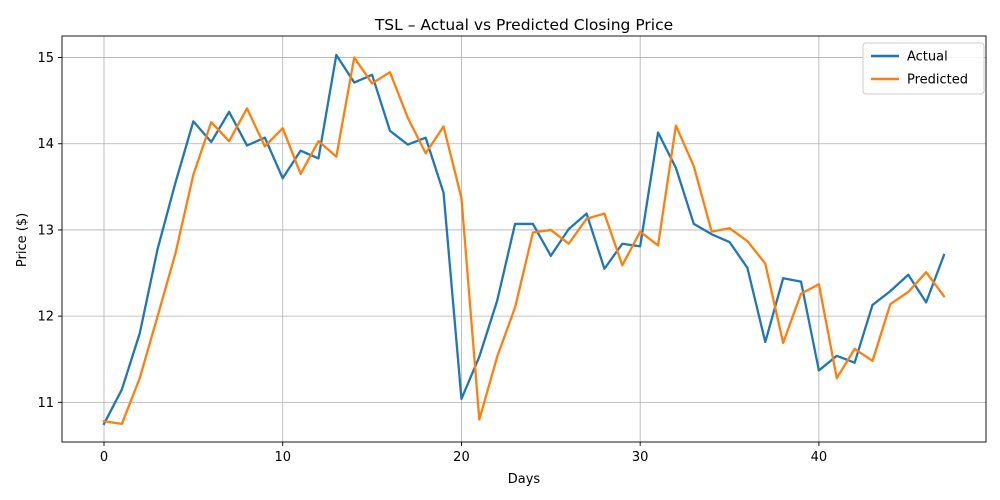  I want to click on y-axis-label: Price ($), so click(22, 240).